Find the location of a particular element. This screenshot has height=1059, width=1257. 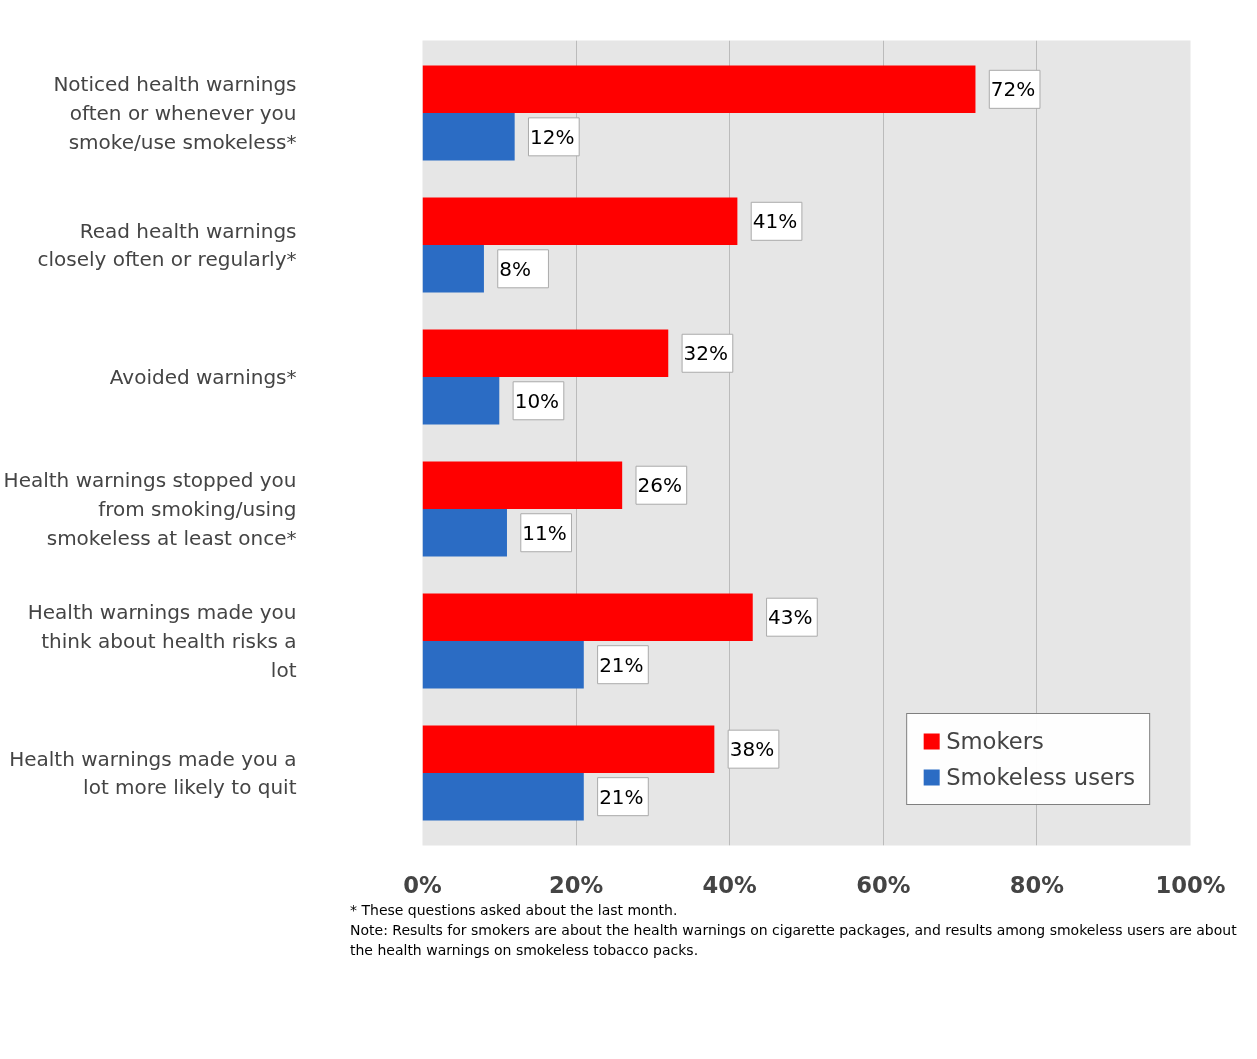

x-tick-label: 20% is located at coordinates (576, 884).